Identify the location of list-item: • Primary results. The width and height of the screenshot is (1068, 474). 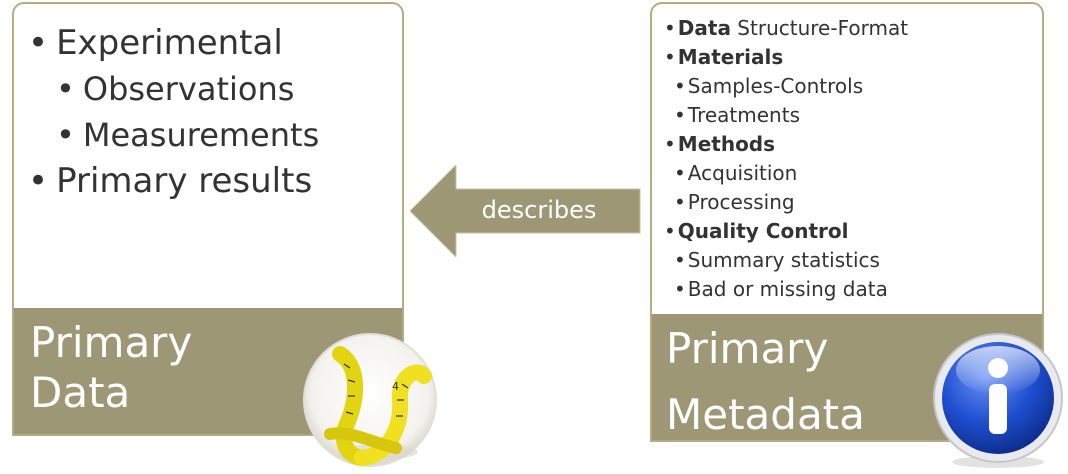
(173, 181).